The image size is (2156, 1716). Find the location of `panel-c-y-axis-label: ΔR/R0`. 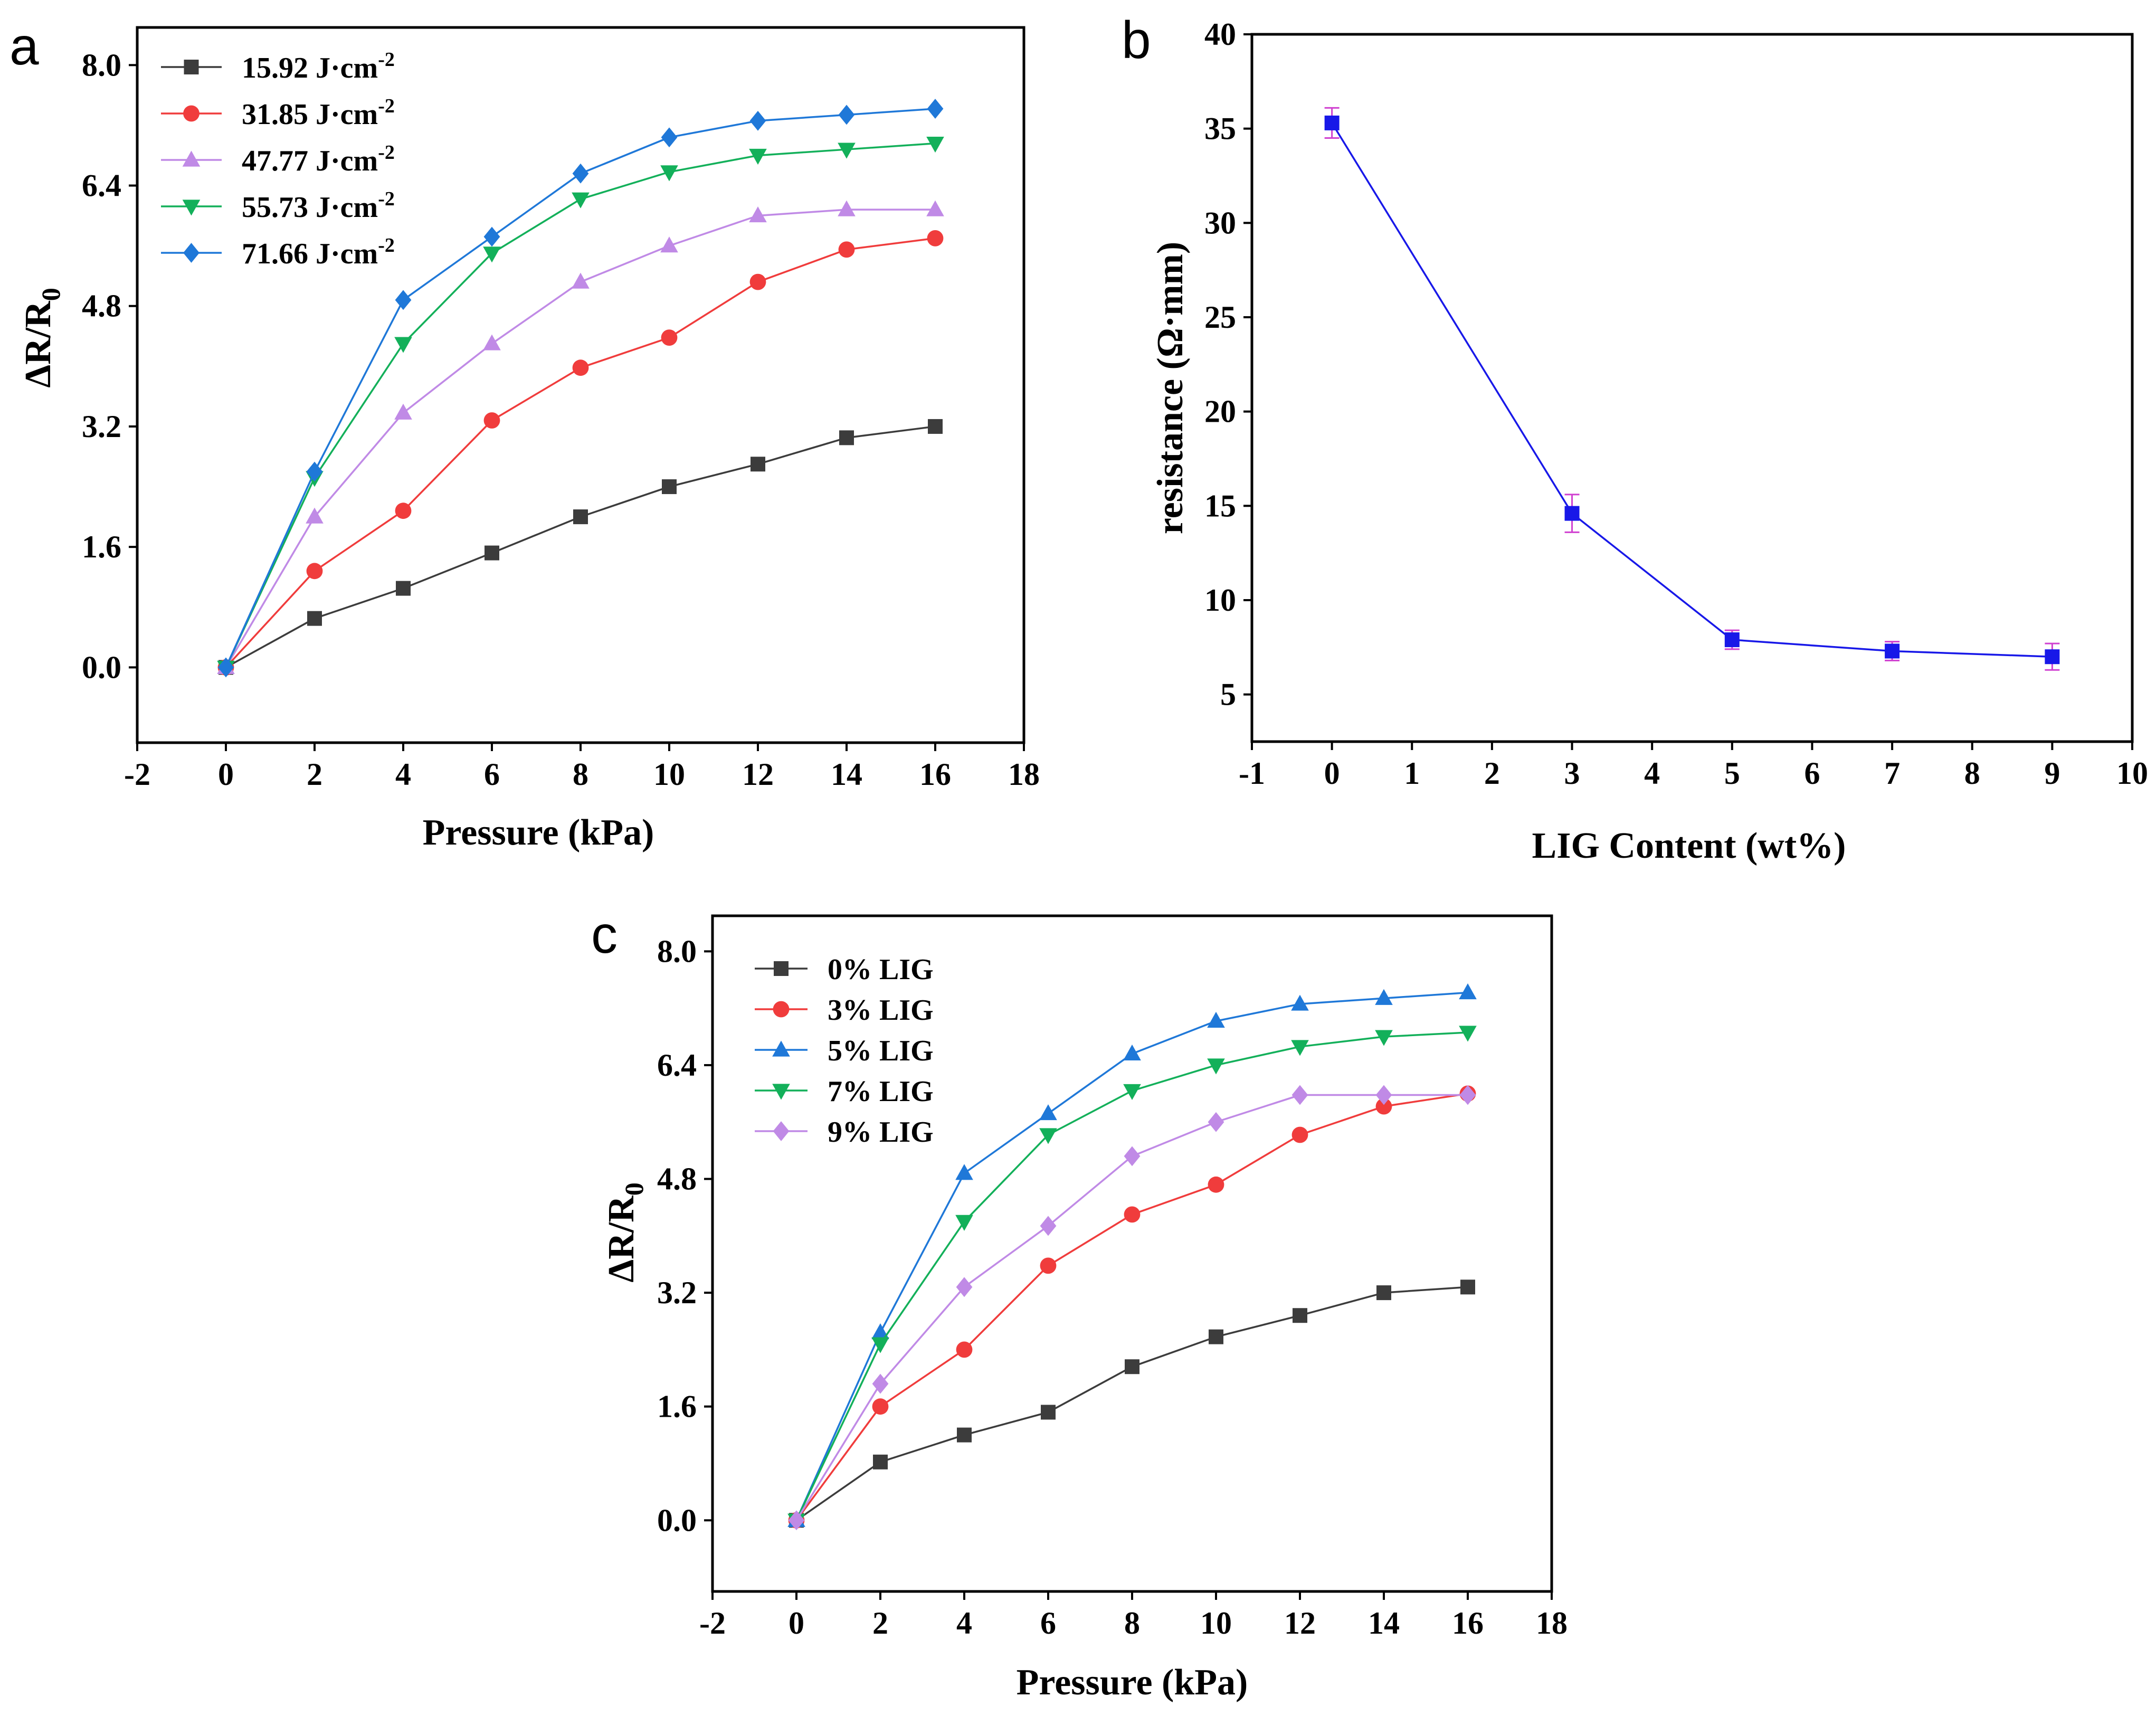

panel-c-y-axis-label: ΔR/R0 is located at coordinates (625, 1232).